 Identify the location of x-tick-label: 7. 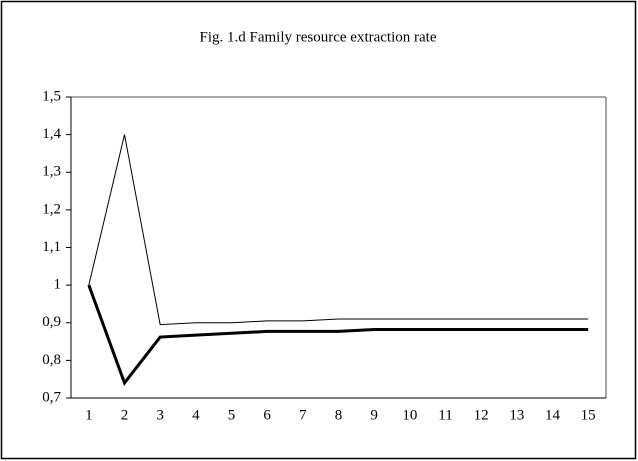
(303, 415).